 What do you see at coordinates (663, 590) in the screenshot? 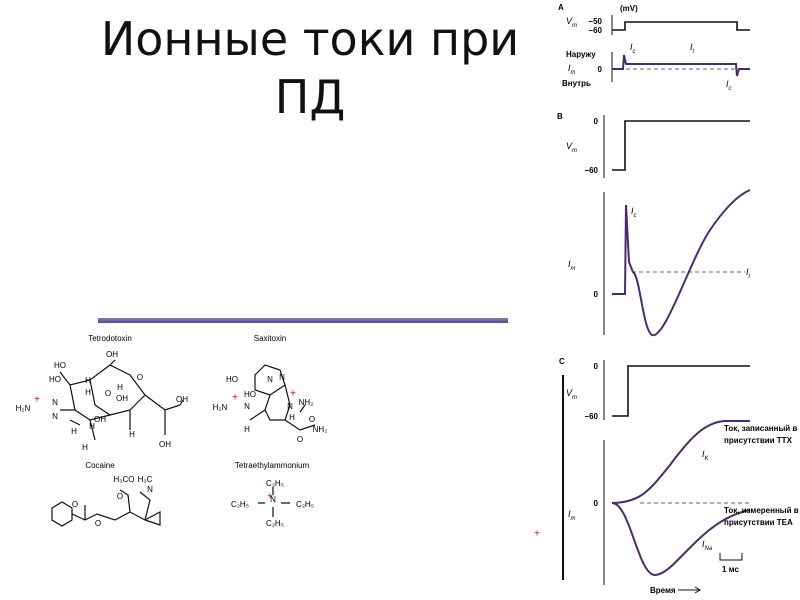
I see `figure-label: Время` at bounding box center [663, 590].